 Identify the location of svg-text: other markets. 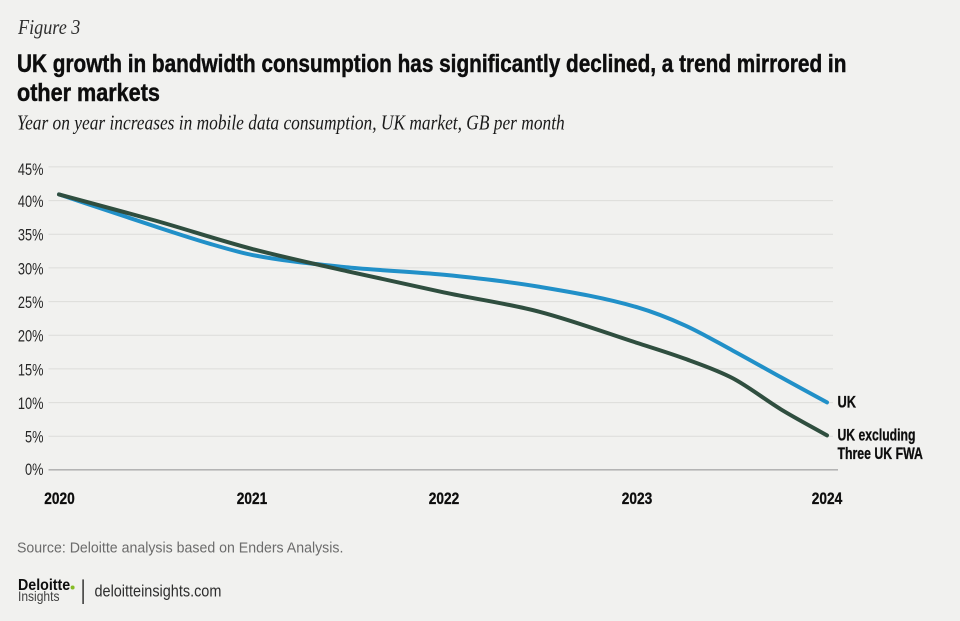
(88, 93).